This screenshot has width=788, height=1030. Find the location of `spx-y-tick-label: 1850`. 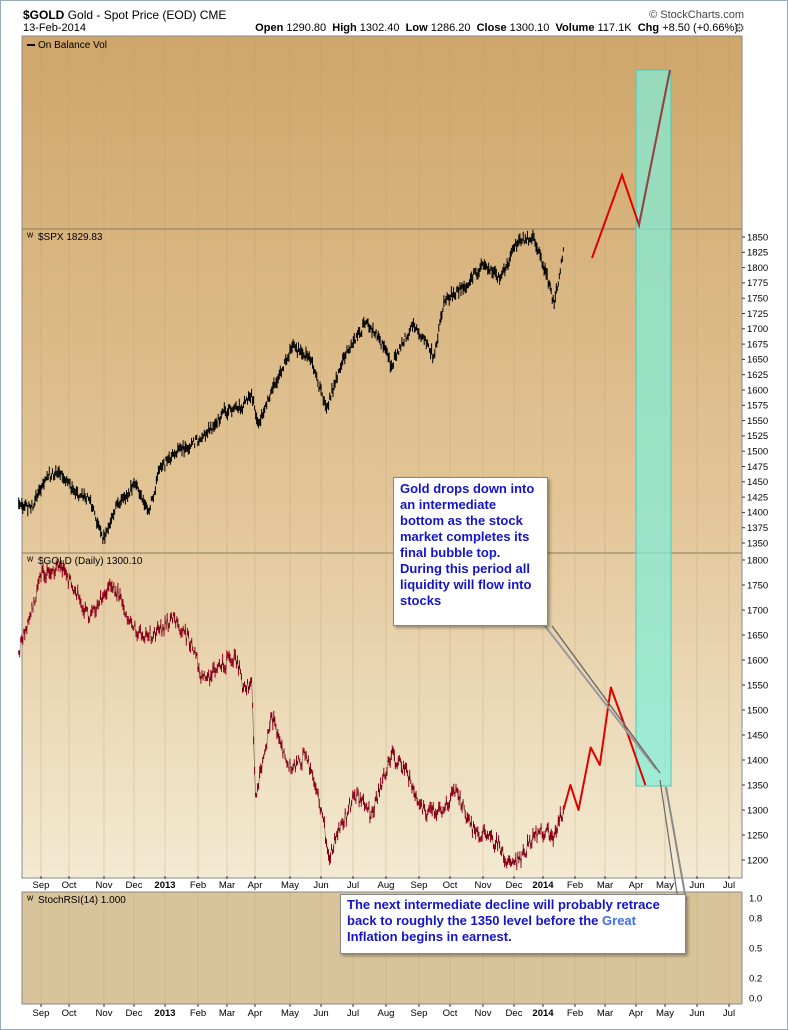

spx-y-tick-label: 1850 is located at coordinates (757, 237).